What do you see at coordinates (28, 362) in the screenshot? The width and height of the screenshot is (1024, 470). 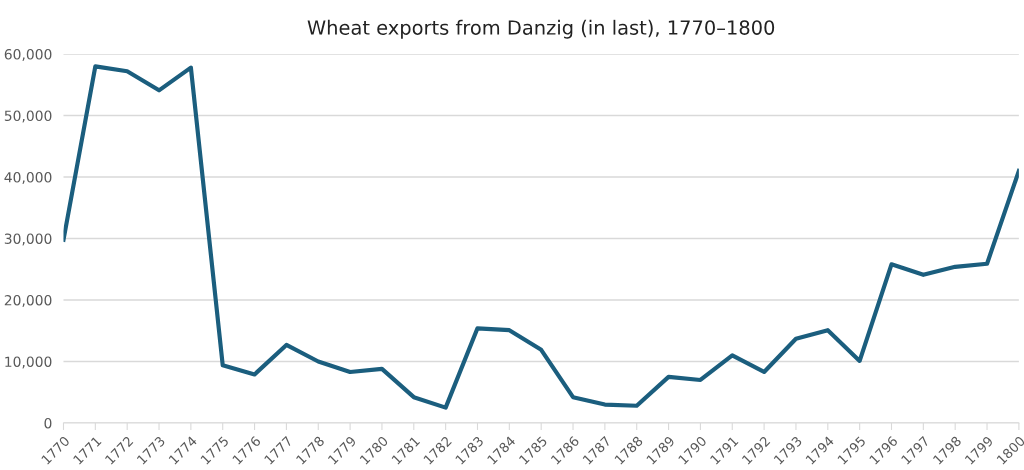 I see `y-tick-label: 10,000` at bounding box center [28, 362].